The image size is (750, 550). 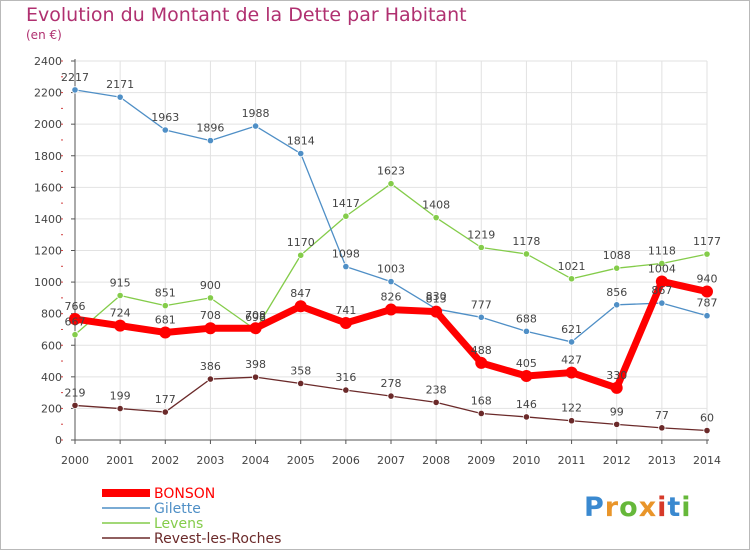 I want to click on legend-label: Revest-les-Roches, so click(x=217, y=539).